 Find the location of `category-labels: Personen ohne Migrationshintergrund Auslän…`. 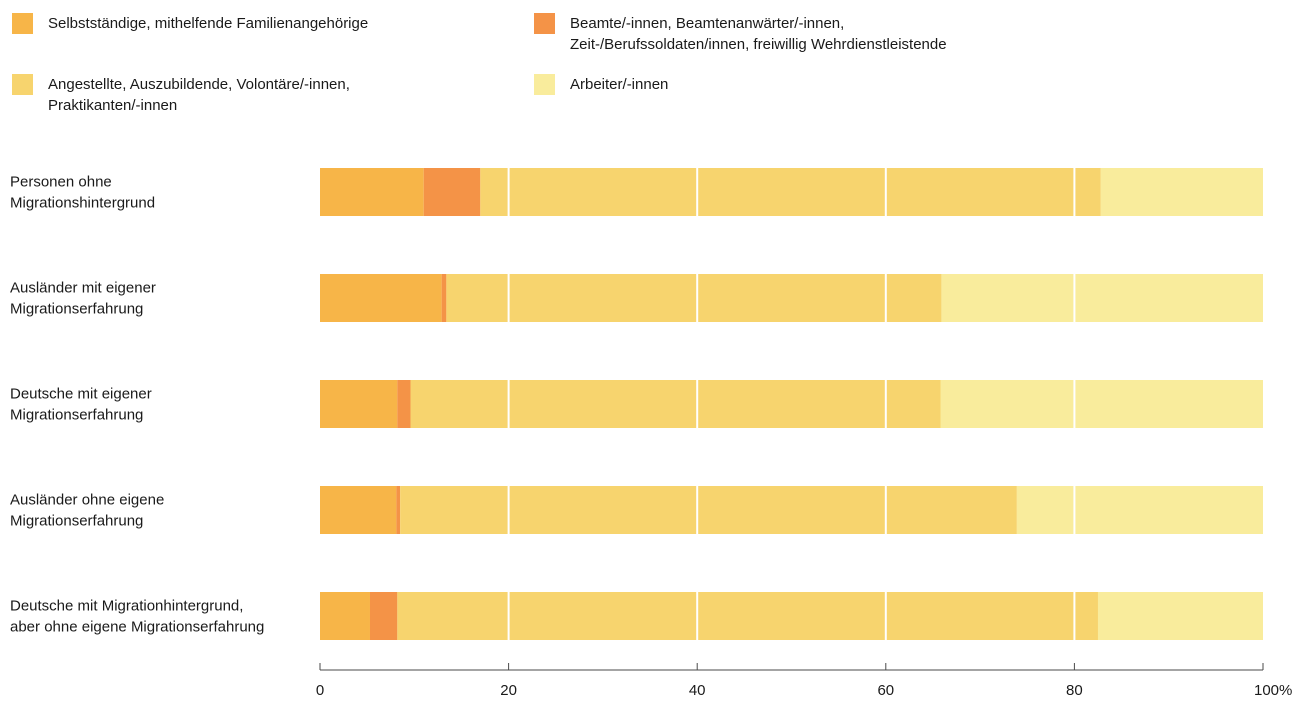

category-labels: Personen ohne Migrationshintergrund Auslän… is located at coordinates (137, 405).